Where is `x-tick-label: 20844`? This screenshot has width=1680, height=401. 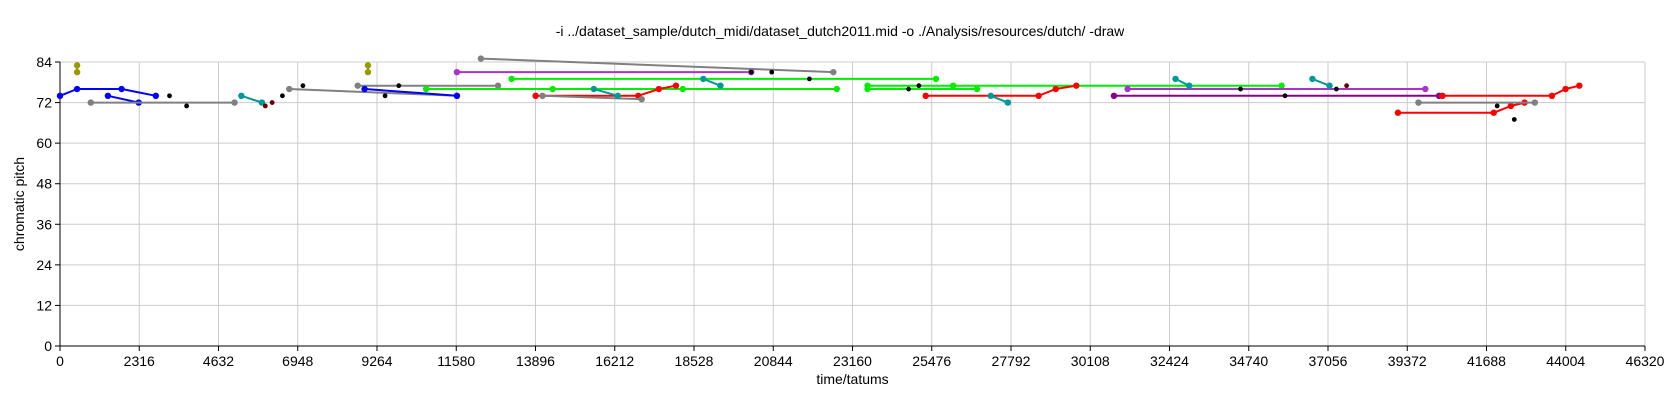
x-tick-label: 20844 is located at coordinates (773, 361).